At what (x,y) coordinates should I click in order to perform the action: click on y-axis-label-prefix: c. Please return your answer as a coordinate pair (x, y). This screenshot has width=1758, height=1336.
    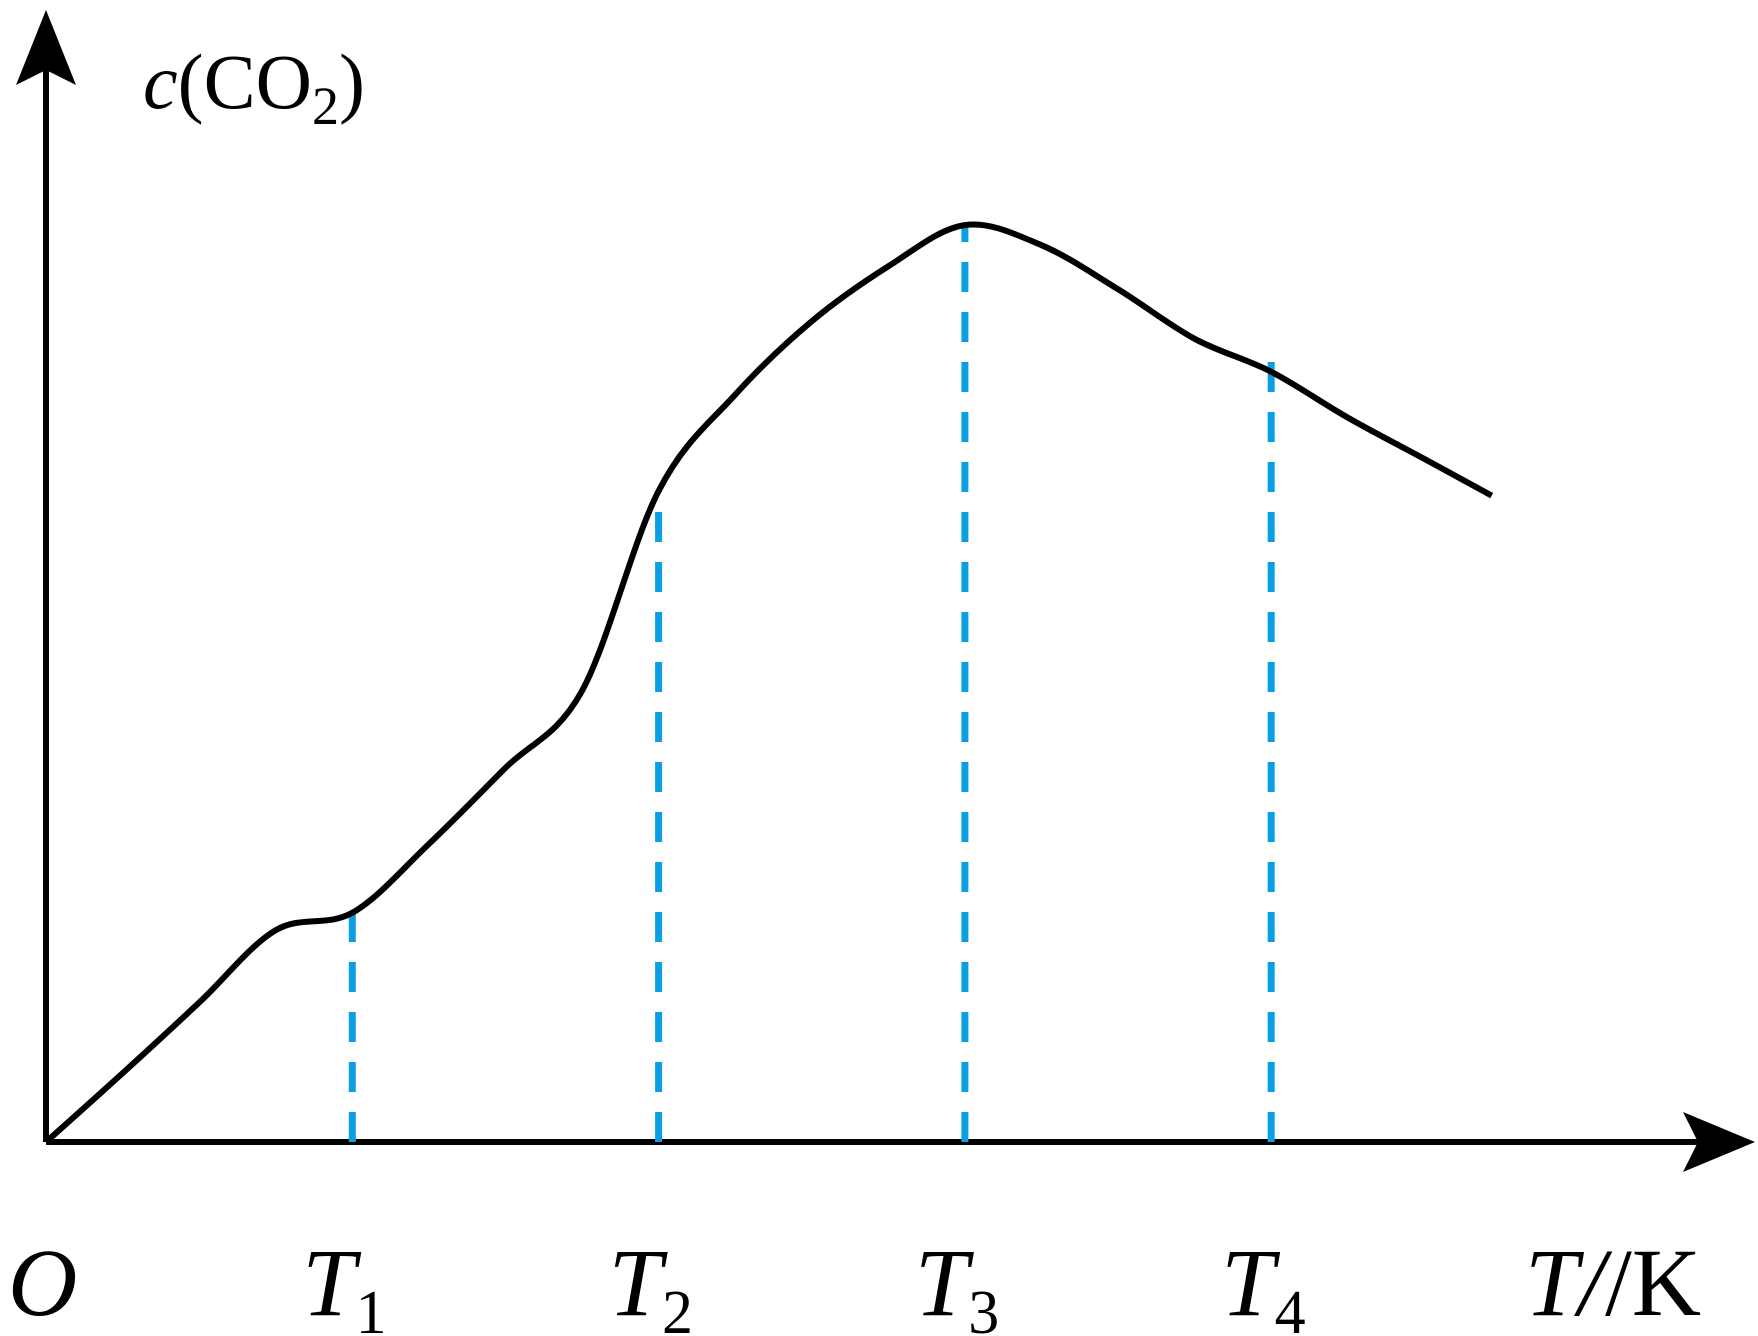
    Looking at the image, I should click on (160, 81).